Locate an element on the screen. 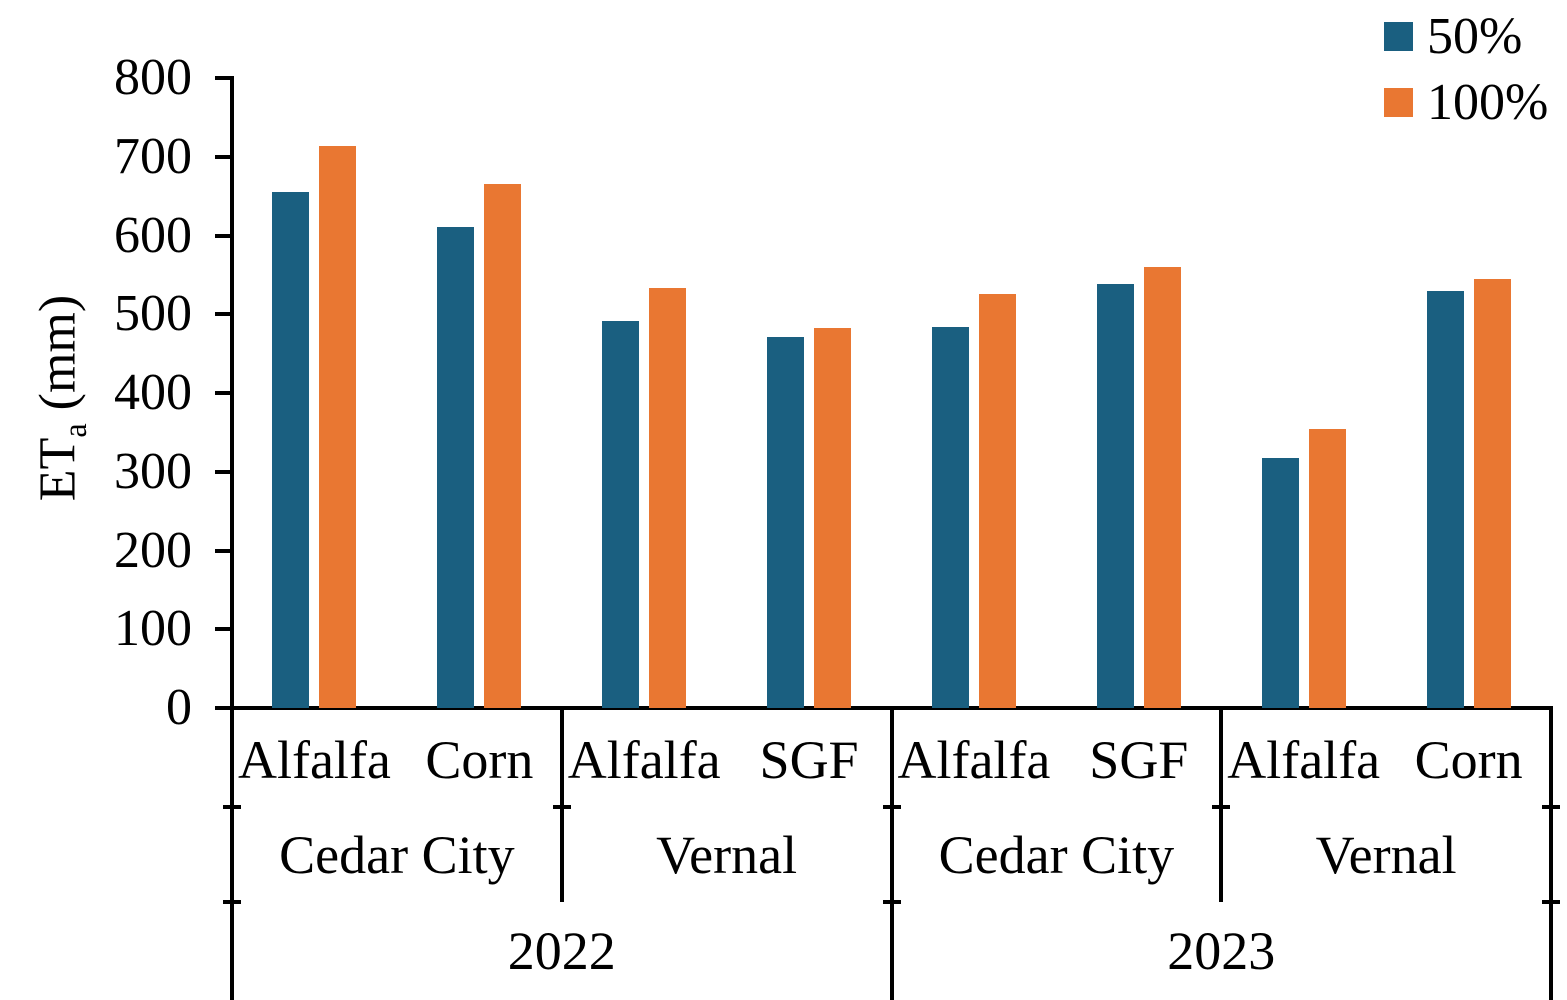  legend-label-50pct: 50% is located at coordinates (1475, 36).